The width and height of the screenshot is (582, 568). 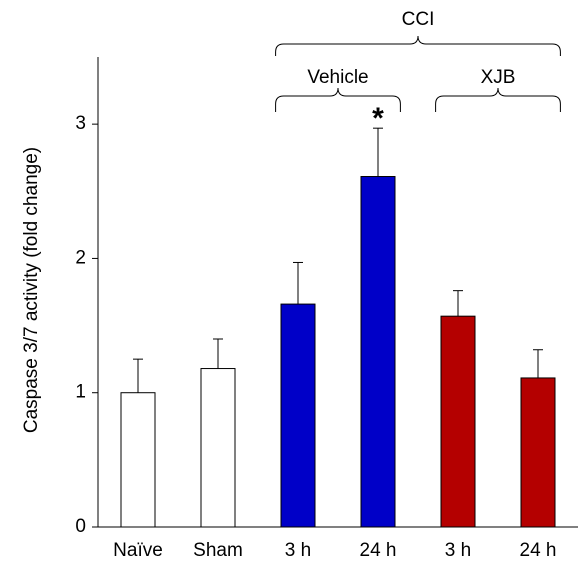 I want to click on x-tick-label: Sham, so click(x=218, y=550).